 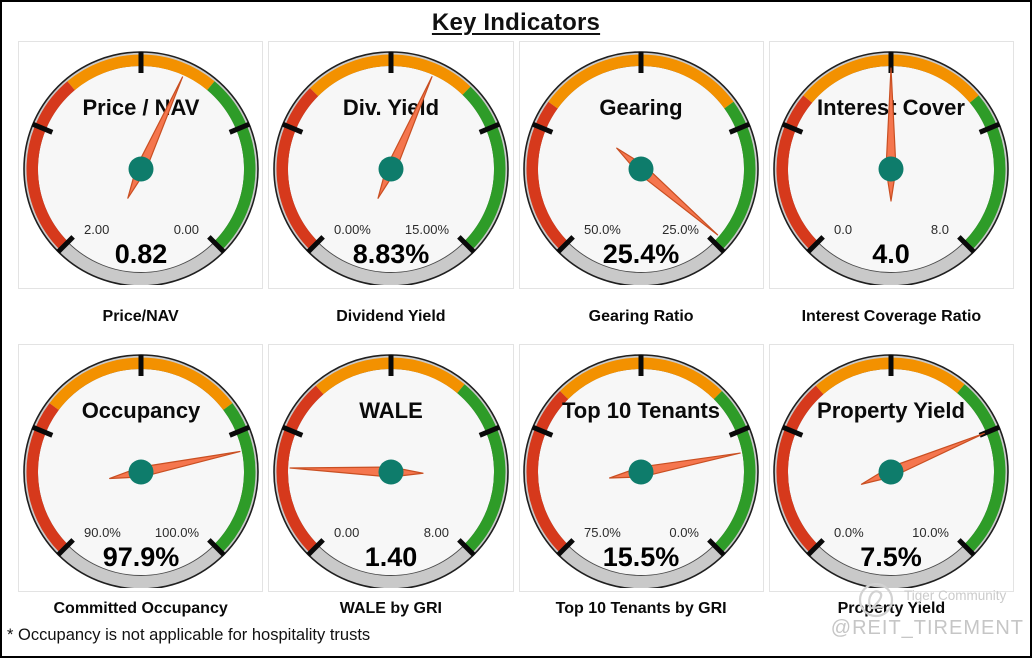 What do you see at coordinates (641, 254) in the screenshot?
I see `gauge-value: 25.4%` at bounding box center [641, 254].